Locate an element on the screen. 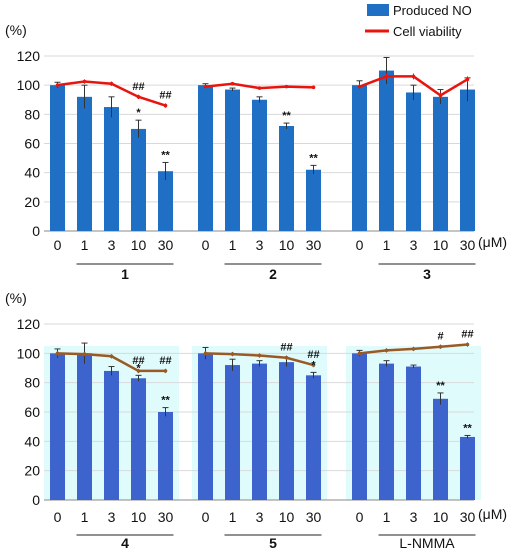  group-label: 1 is located at coordinates (125, 274).